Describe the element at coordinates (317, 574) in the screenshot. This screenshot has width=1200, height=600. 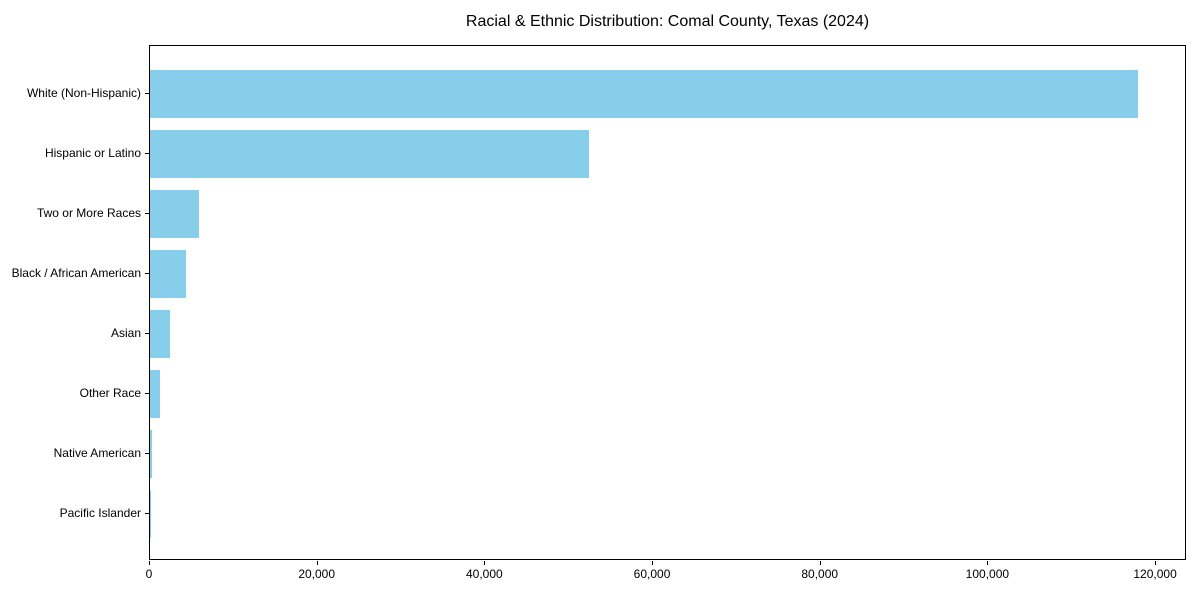
I see `x-tick-label: 20,000` at that location.